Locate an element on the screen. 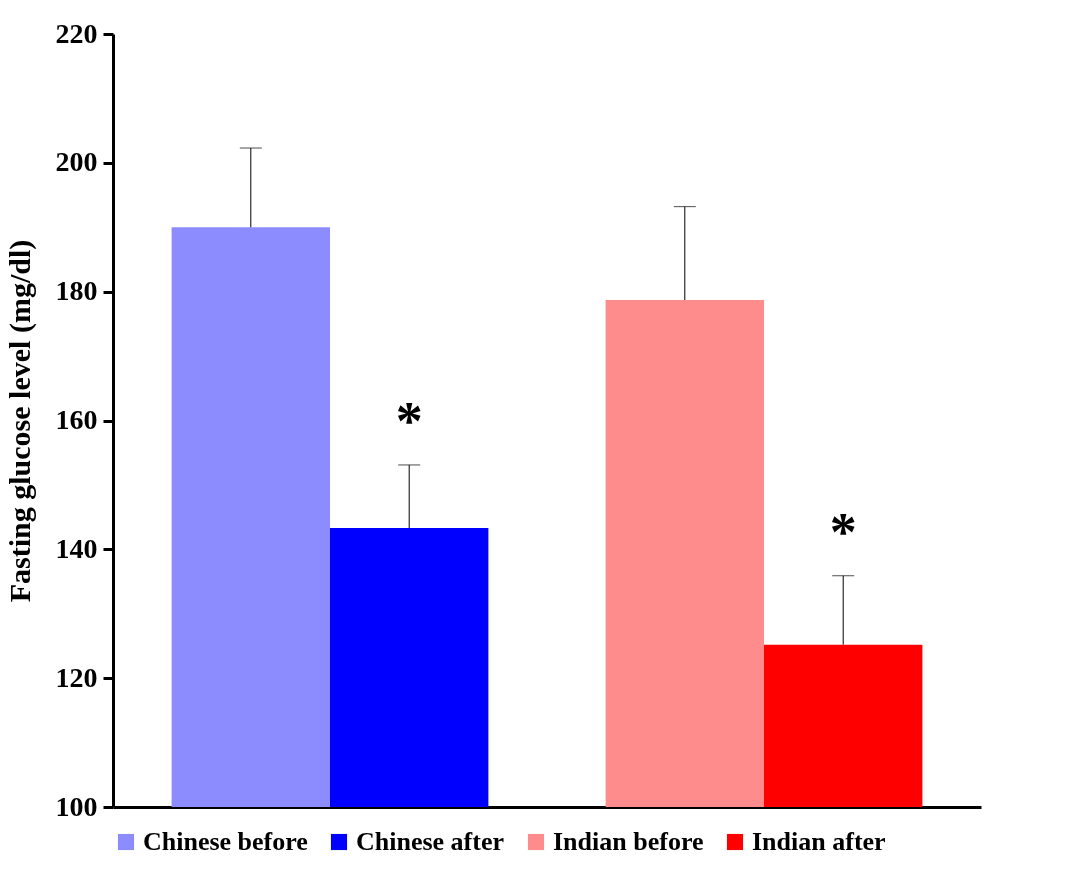  y-axis-title: Fasting glucose level (mg/dl) is located at coordinates (19, 421).